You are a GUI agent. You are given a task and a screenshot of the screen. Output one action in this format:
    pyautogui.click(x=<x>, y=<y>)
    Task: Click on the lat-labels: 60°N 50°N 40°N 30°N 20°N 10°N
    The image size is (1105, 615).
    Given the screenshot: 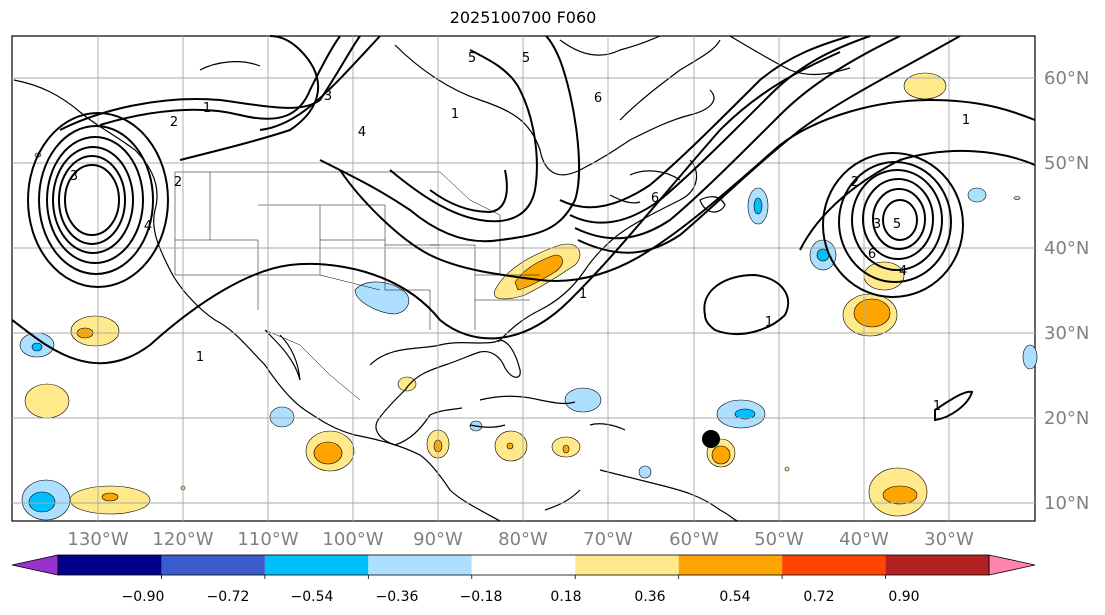 What is the action you would take?
    pyautogui.click(x=1066, y=291)
    